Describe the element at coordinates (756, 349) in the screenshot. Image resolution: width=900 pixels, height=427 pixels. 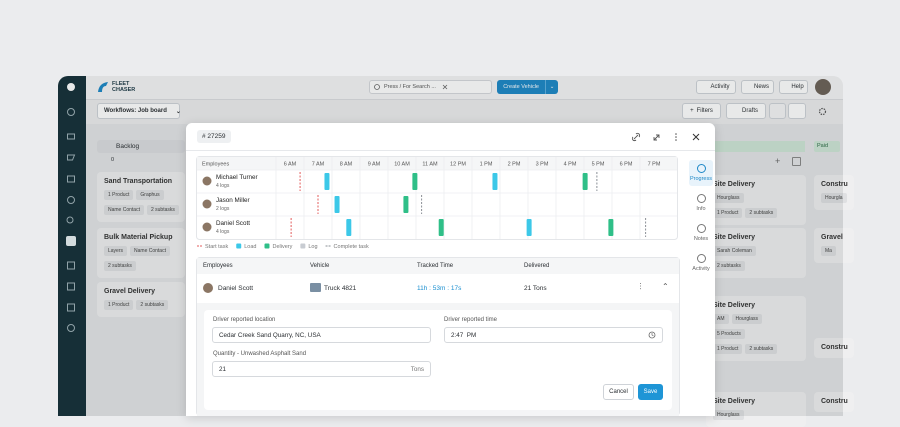
I see `tag-row: 1 Product 2 subtasks` at that location.